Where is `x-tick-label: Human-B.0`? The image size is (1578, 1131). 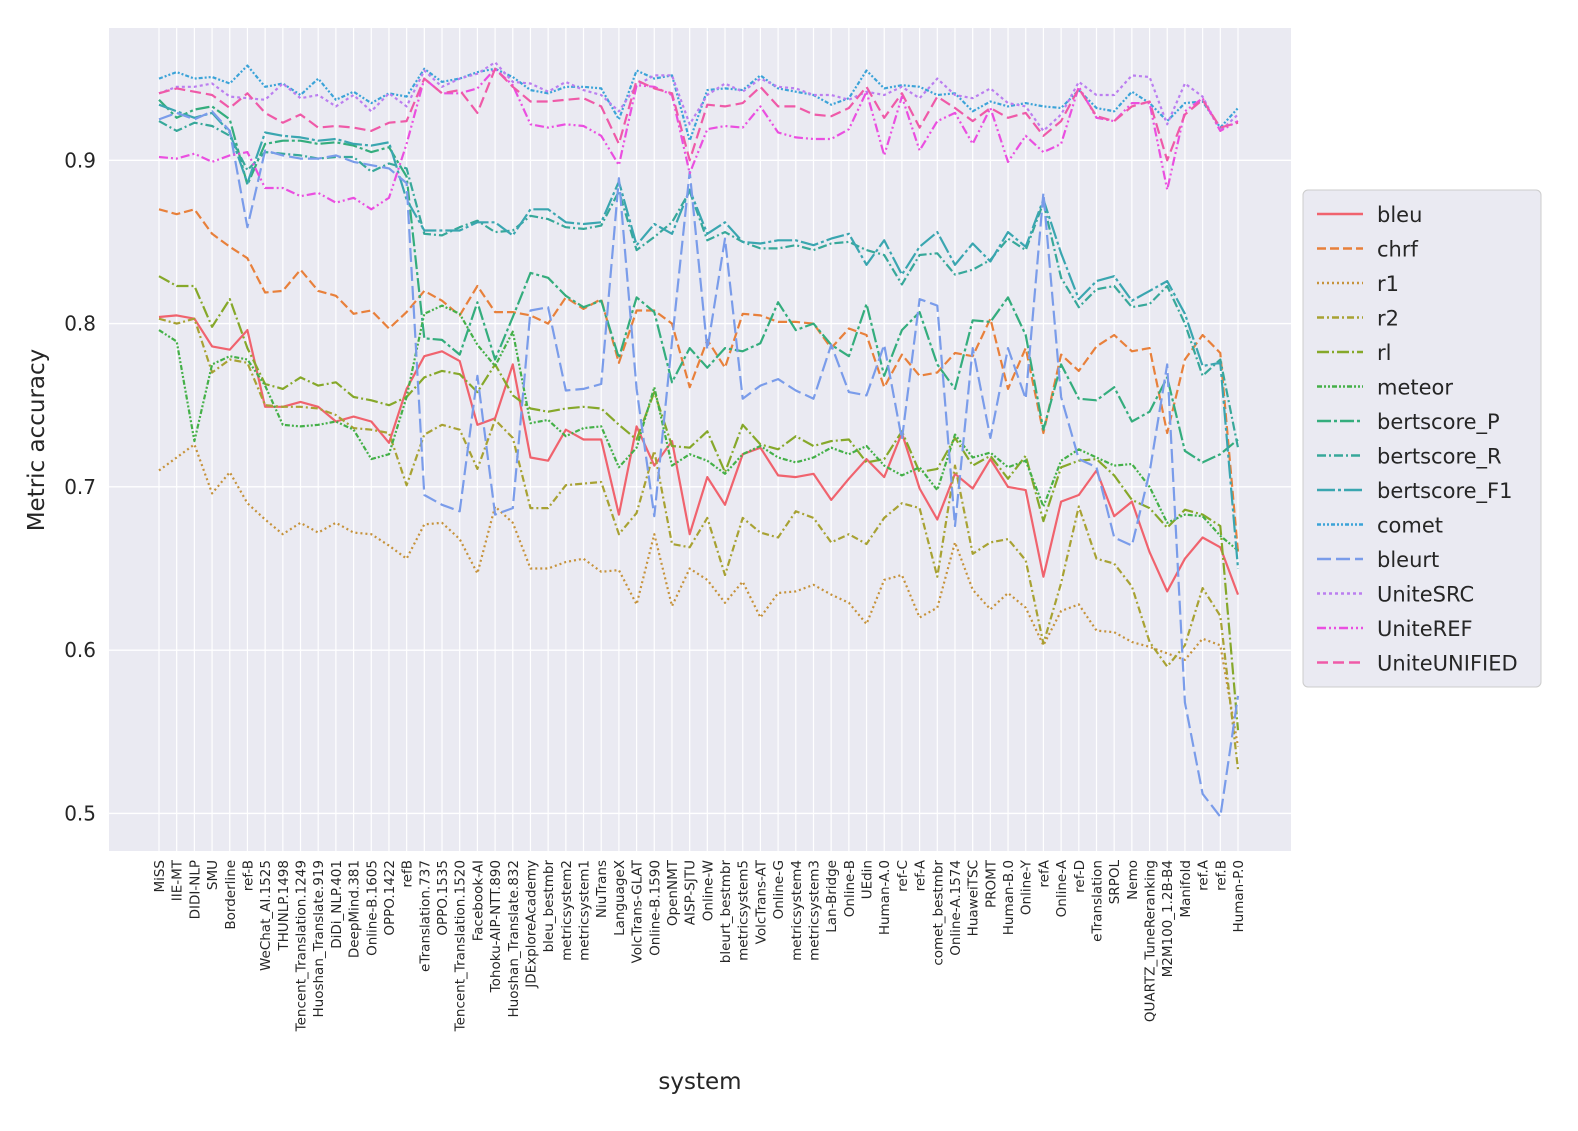 x-tick-label: Human-B.0 is located at coordinates (1009, 897).